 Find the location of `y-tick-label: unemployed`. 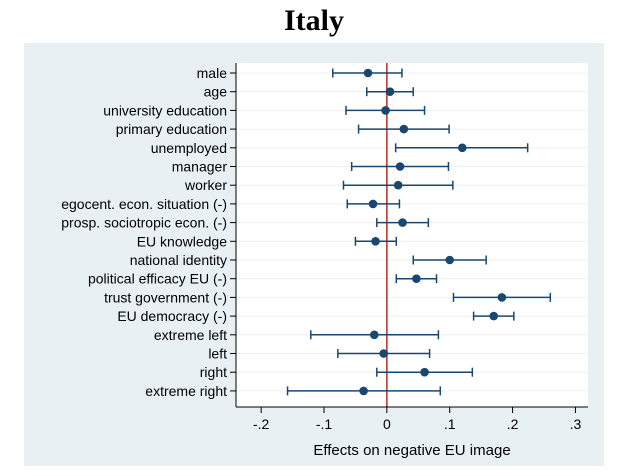

y-tick-label: unemployed is located at coordinates (189, 148).